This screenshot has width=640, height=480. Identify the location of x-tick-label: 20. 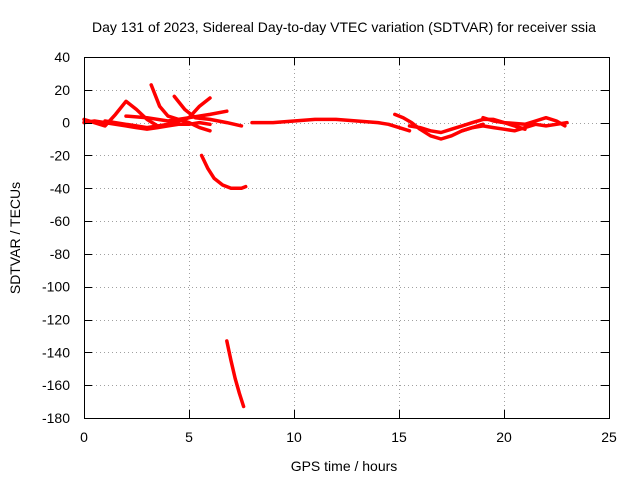
(504, 437).